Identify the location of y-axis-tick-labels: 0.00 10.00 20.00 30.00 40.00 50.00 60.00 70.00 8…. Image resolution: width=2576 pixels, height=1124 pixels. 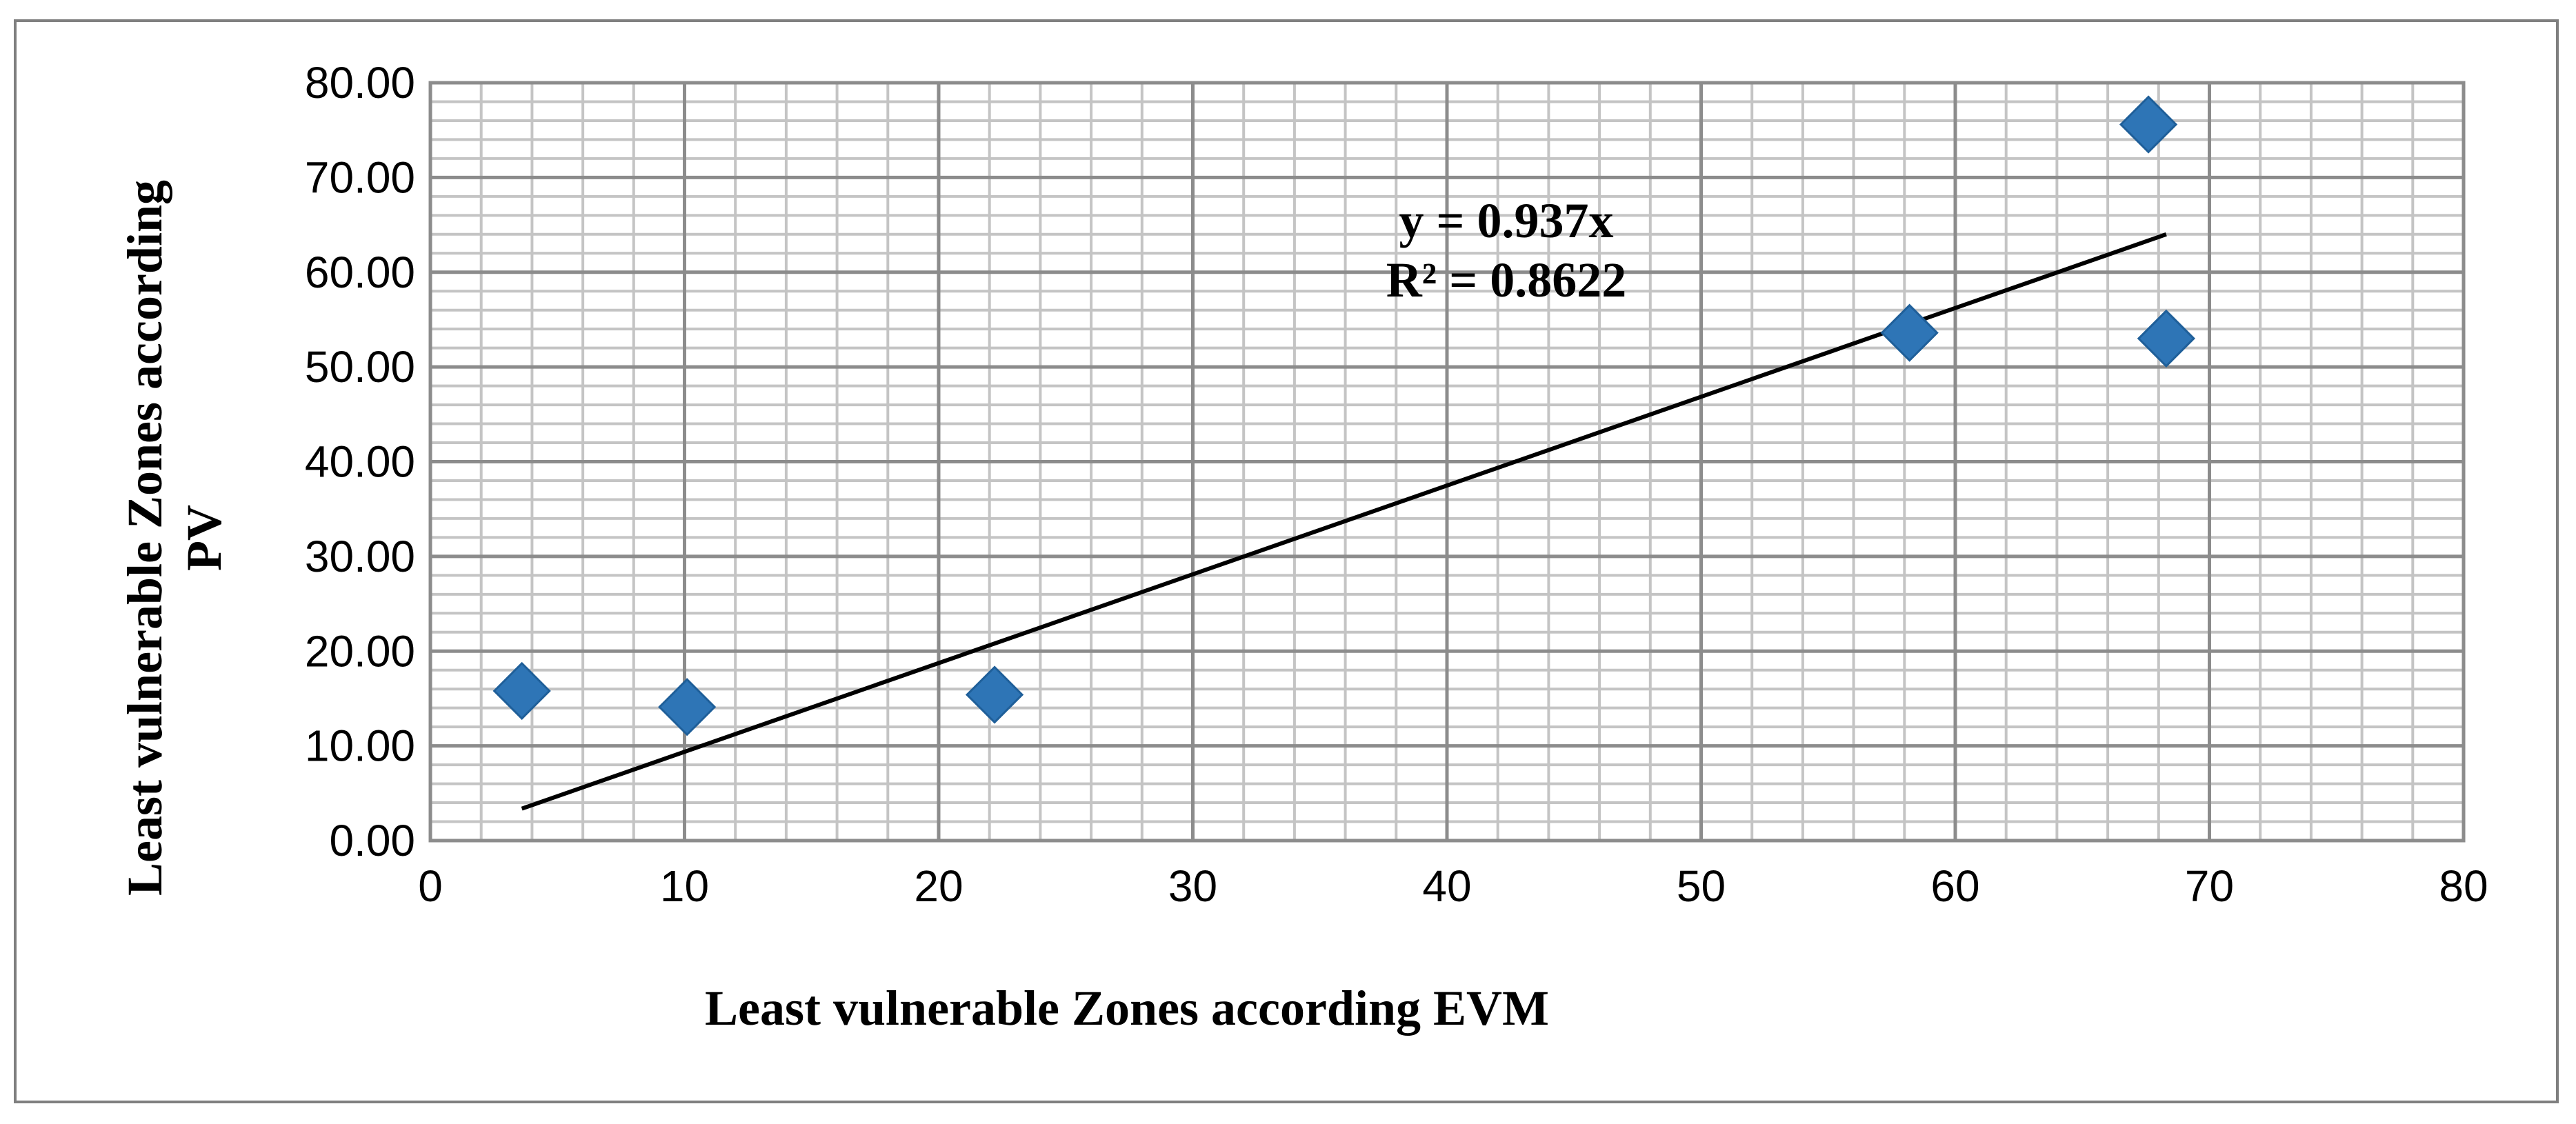
(360, 461).